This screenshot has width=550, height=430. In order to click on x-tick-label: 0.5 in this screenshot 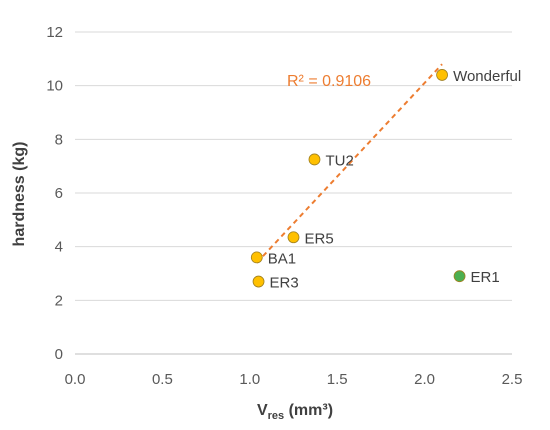, I will do `click(162, 379)`.